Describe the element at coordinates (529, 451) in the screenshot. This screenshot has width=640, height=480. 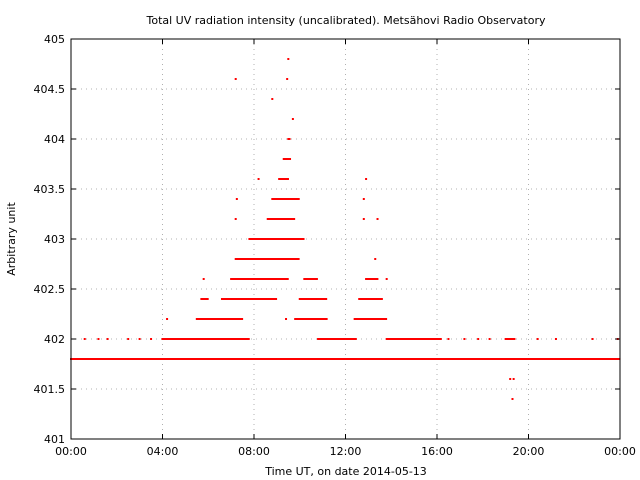
I see `x-tick-label: 20:00` at that location.